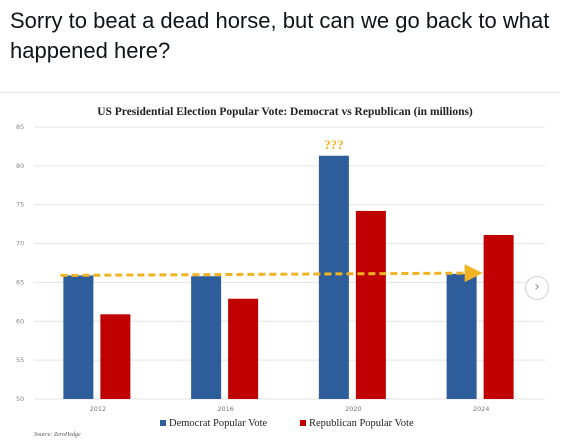 Image resolution: width=562 pixels, height=442 pixels. I want to click on y-tick-label: 75, so click(20, 205).